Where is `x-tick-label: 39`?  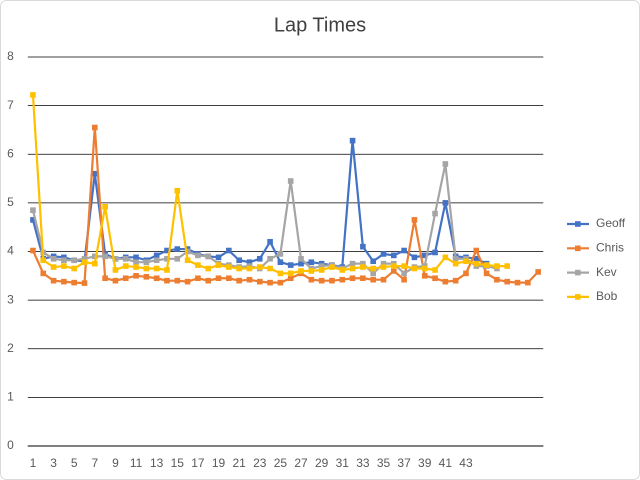
x-tick-label: 39 is located at coordinates (425, 463).